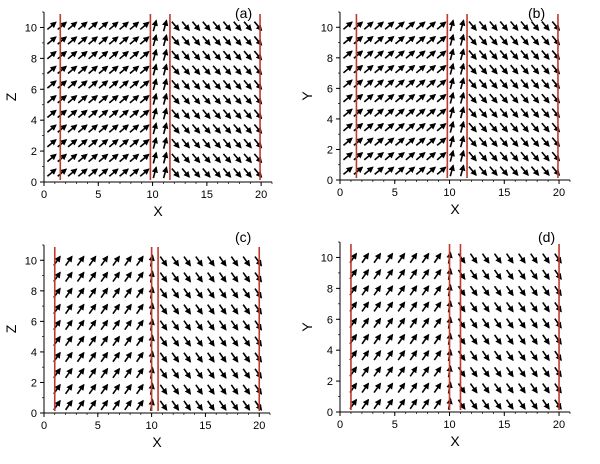  Describe the element at coordinates (152, 195) in the screenshot. I see `x-tick-label: 10` at that location.